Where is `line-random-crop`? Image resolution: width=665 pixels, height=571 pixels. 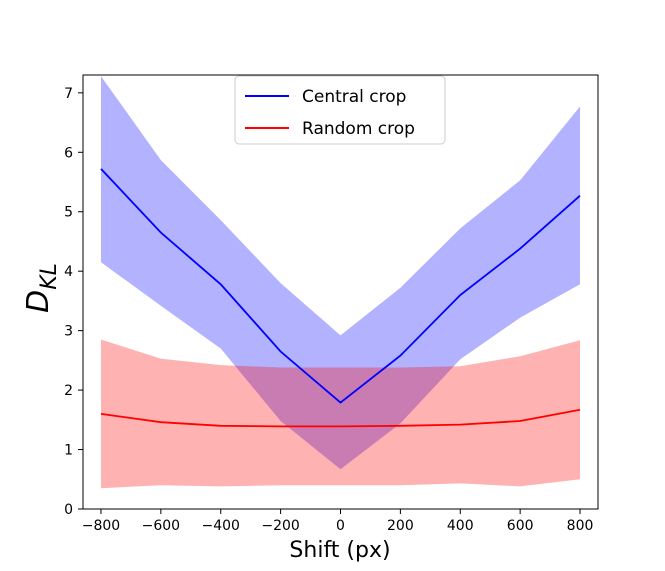 line-random-crop is located at coordinates (340, 418).